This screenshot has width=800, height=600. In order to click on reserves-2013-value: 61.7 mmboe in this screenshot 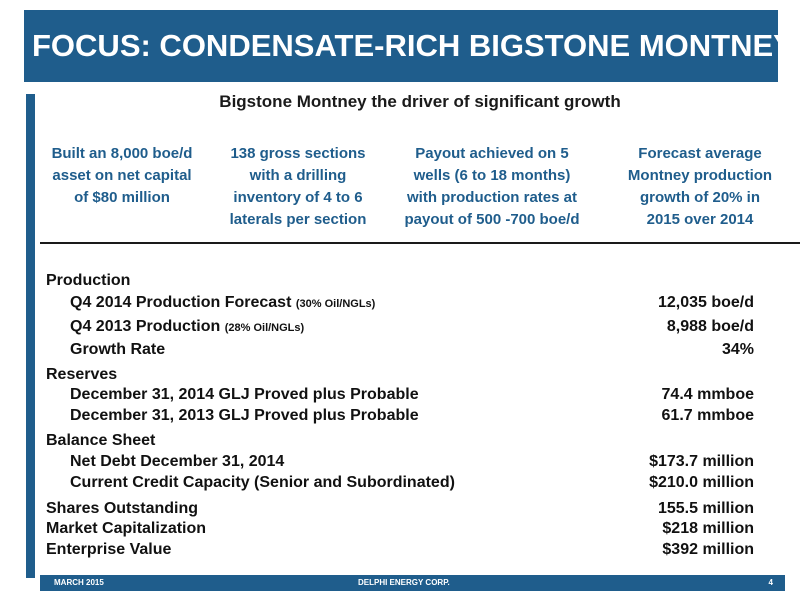, I will do `click(707, 415)`.